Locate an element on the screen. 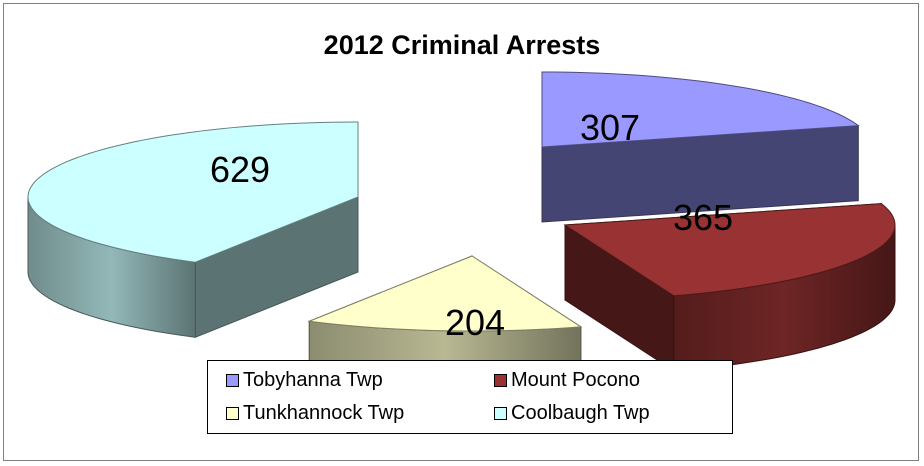 This screenshot has width=924, height=466. data-label: 307 is located at coordinates (610, 127).